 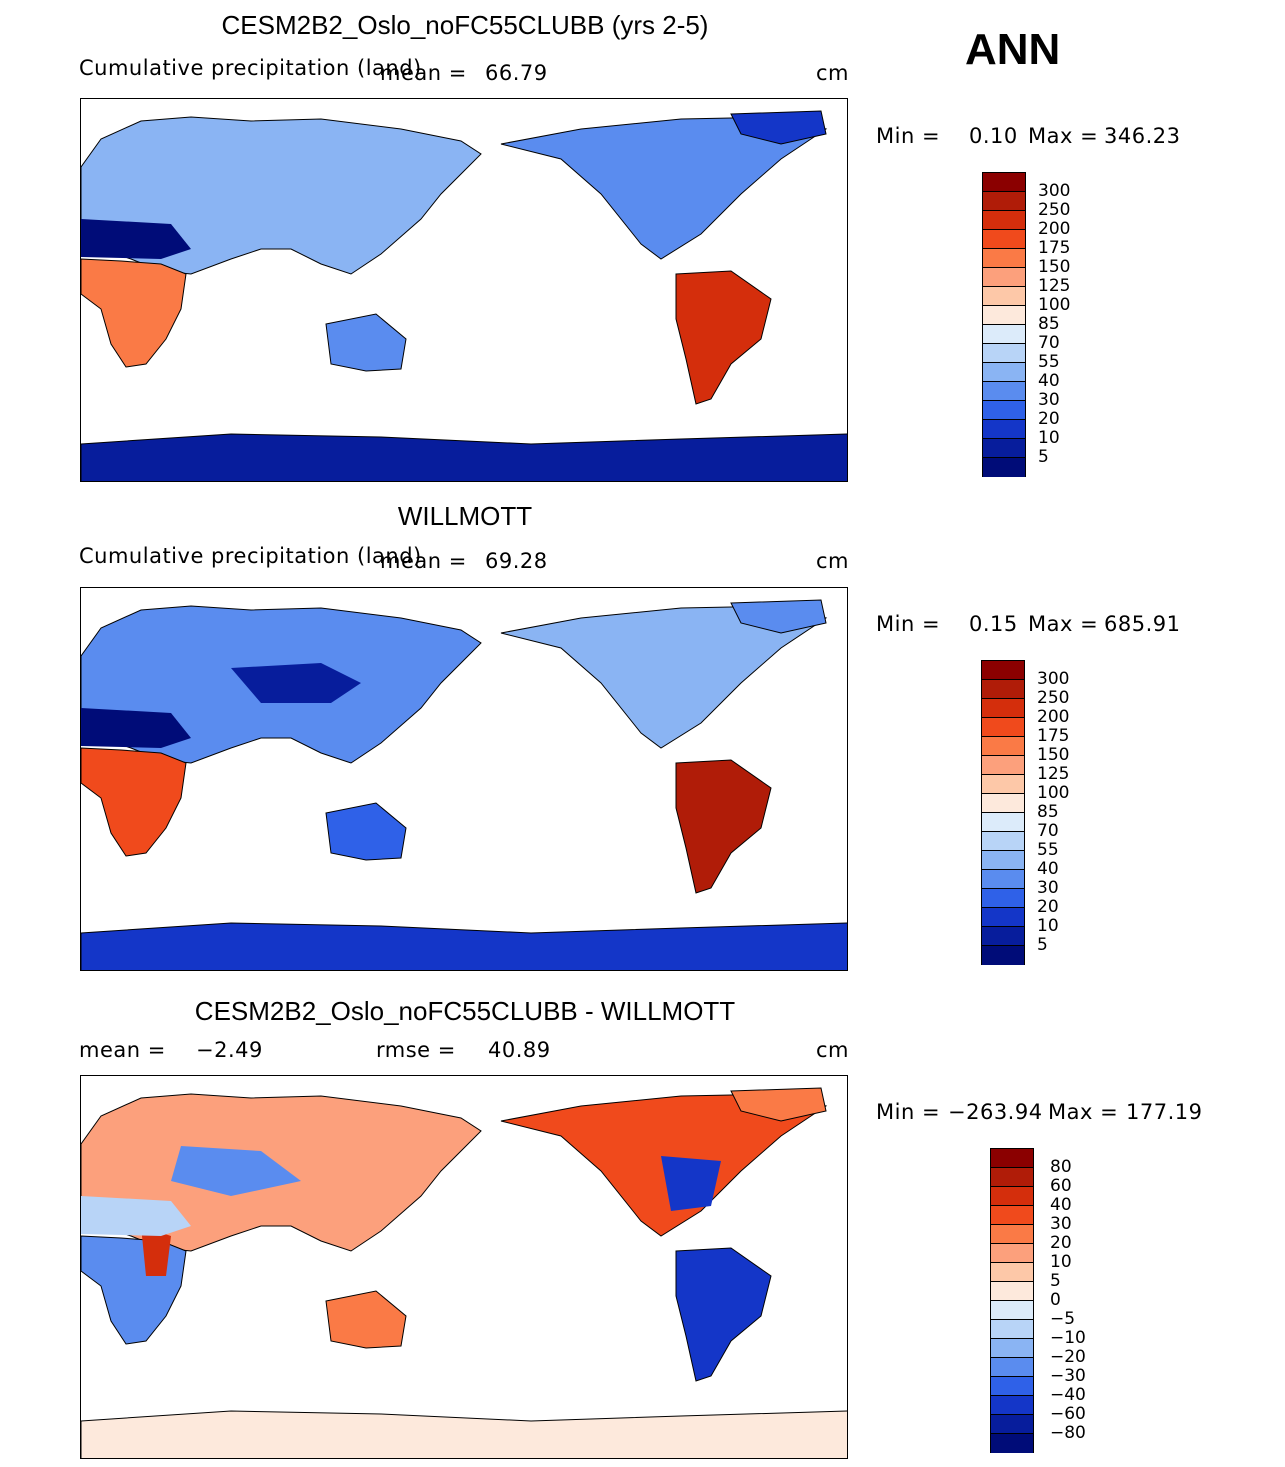 I want to click on cbar-label: −80, so click(x=1068, y=1433).